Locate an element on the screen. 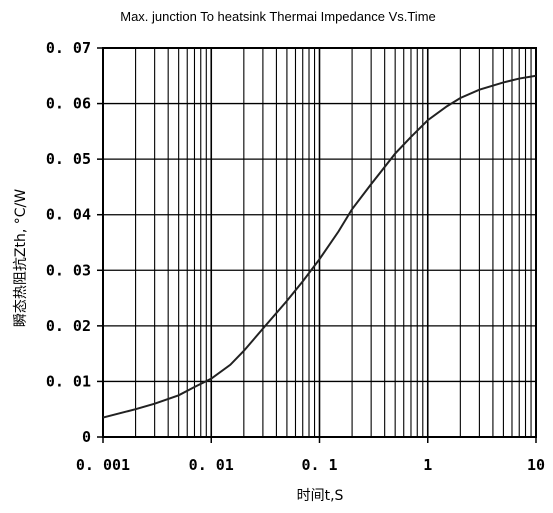 The height and width of the screenshot is (513, 553). y-tick-labels: 0 0. 01 0. 02 0. 03 0. 04 0. 05 0. 06 0. 07 is located at coordinates (74, 242).